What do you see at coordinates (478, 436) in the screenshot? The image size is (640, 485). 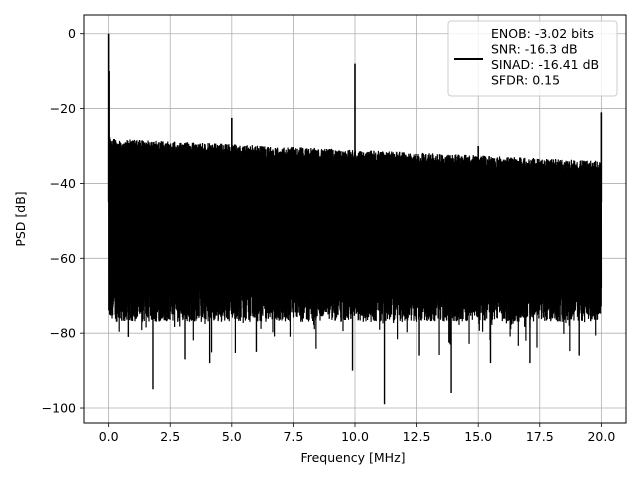 I see `x-tick-label: 15.0` at bounding box center [478, 436].